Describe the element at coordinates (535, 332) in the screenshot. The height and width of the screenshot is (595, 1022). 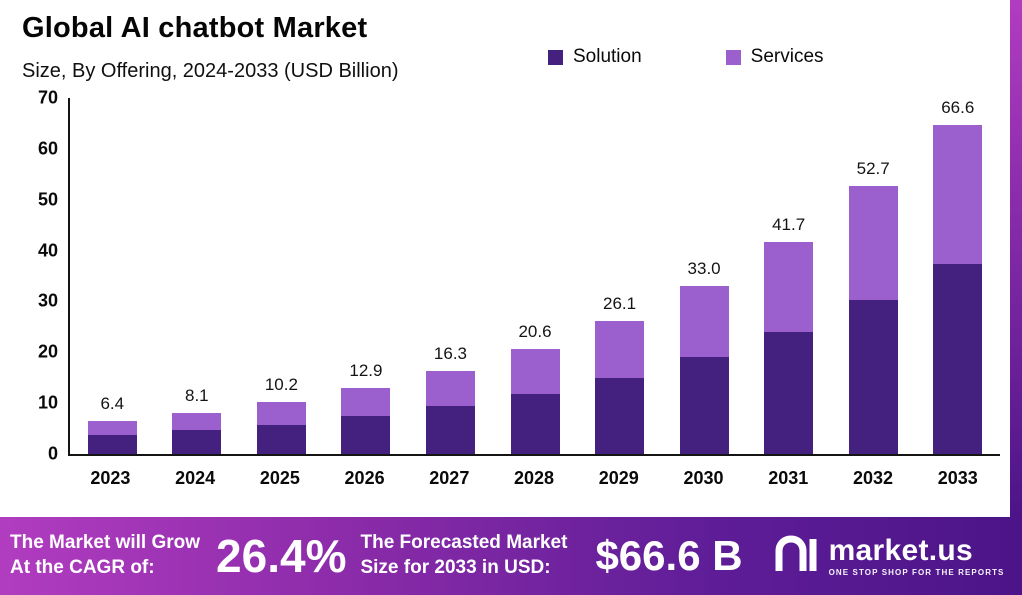
I see `bar-total-label-2028: 20.6` at that location.